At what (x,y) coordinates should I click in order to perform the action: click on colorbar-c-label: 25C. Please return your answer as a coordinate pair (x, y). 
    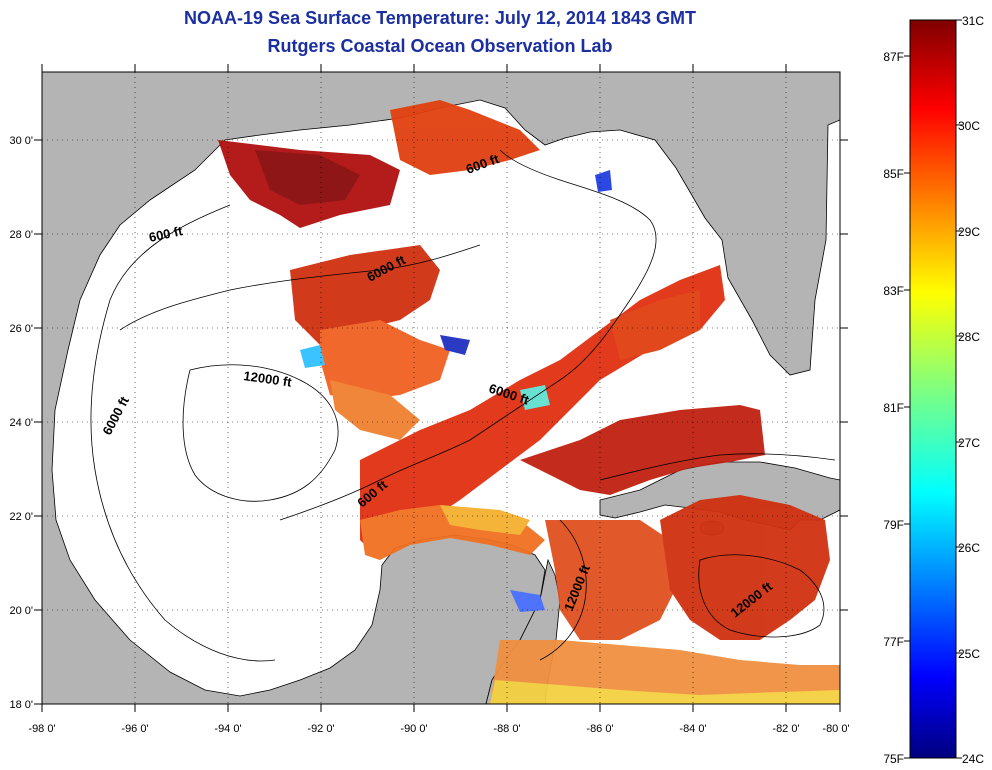
    Looking at the image, I should click on (969, 654).